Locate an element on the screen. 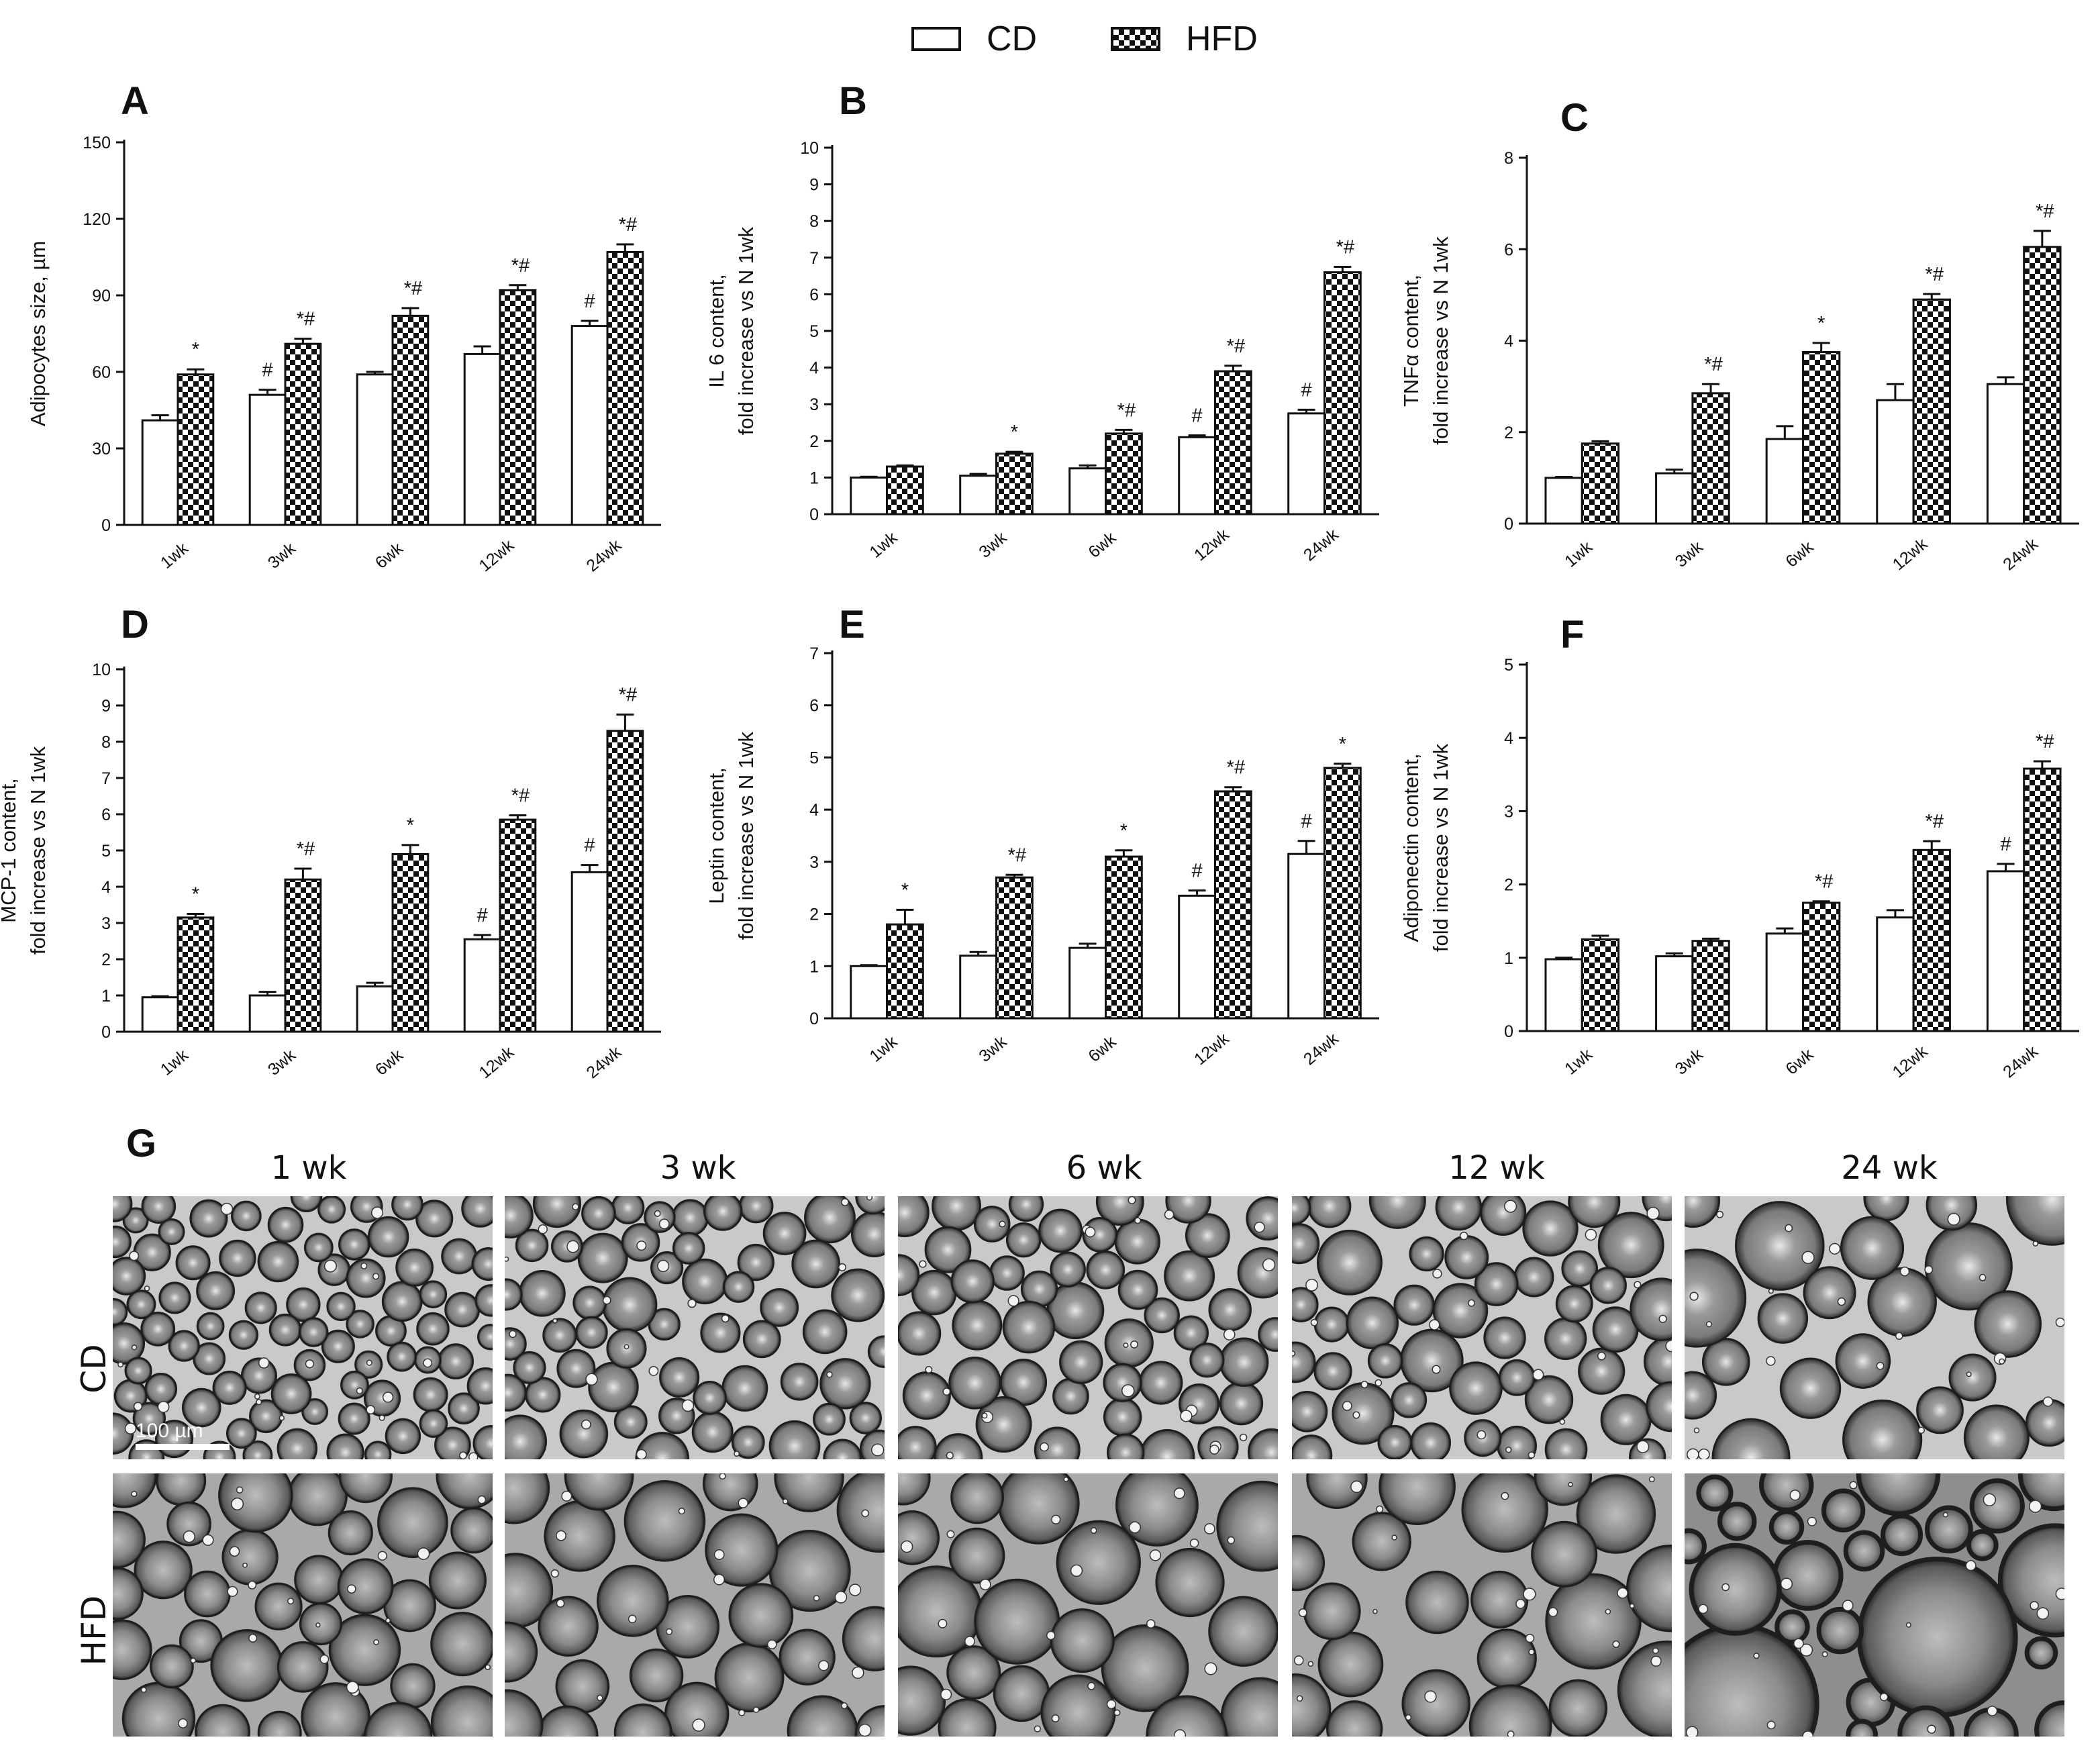  y-tick-label: 8 is located at coordinates (1508, 158).